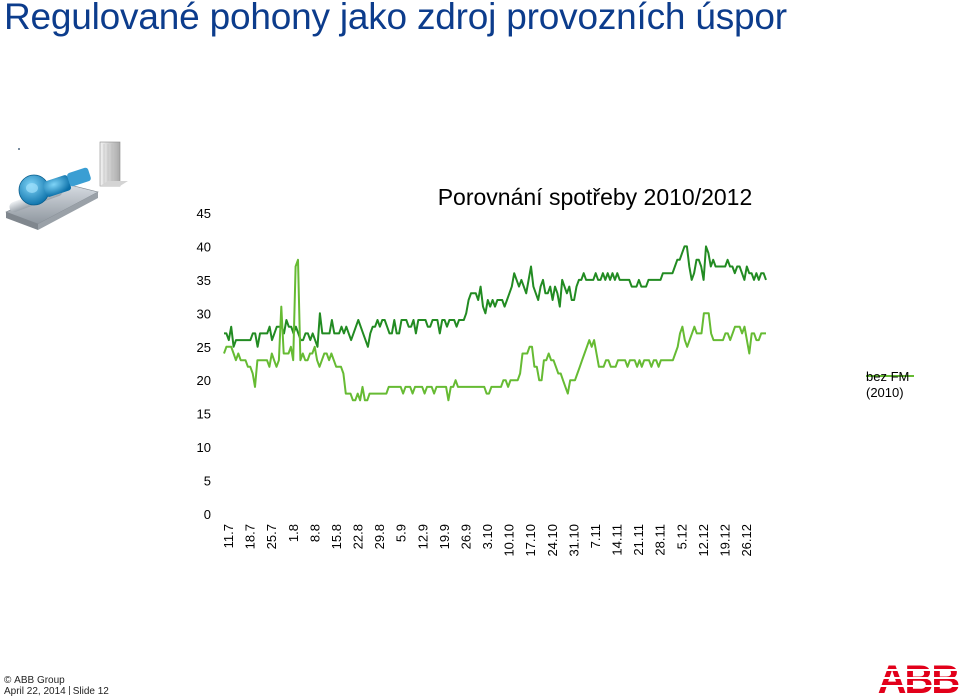 Image resolution: width=959 pixels, height=697 pixels. Describe the element at coordinates (552, 540) in the screenshot. I see `x-tick-label: 24.10` at that location.